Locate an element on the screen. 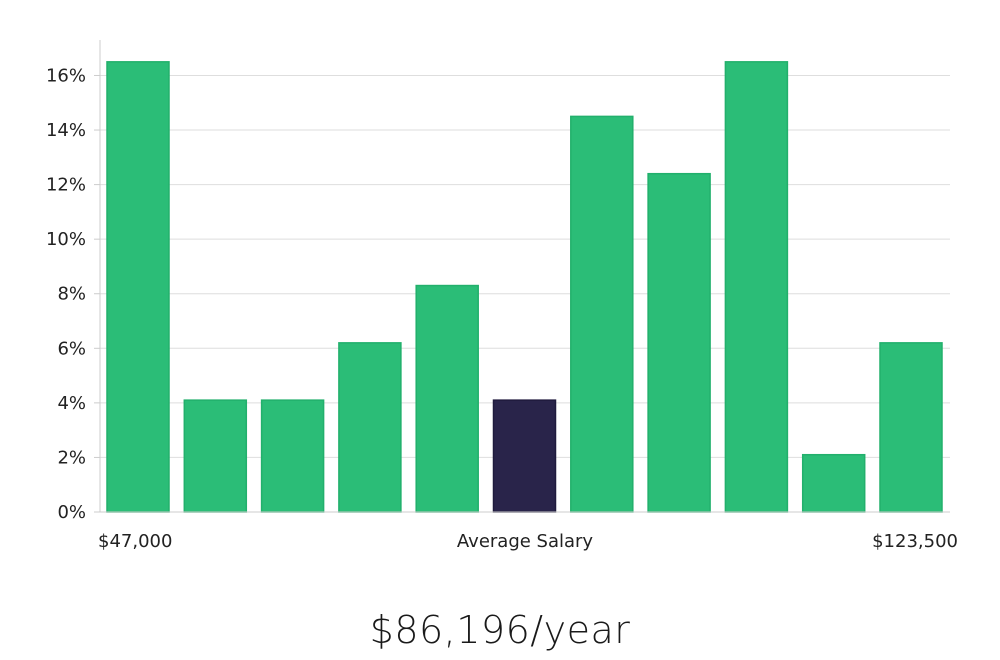  y-tick-label: 4% is located at coordinates (71, 403).